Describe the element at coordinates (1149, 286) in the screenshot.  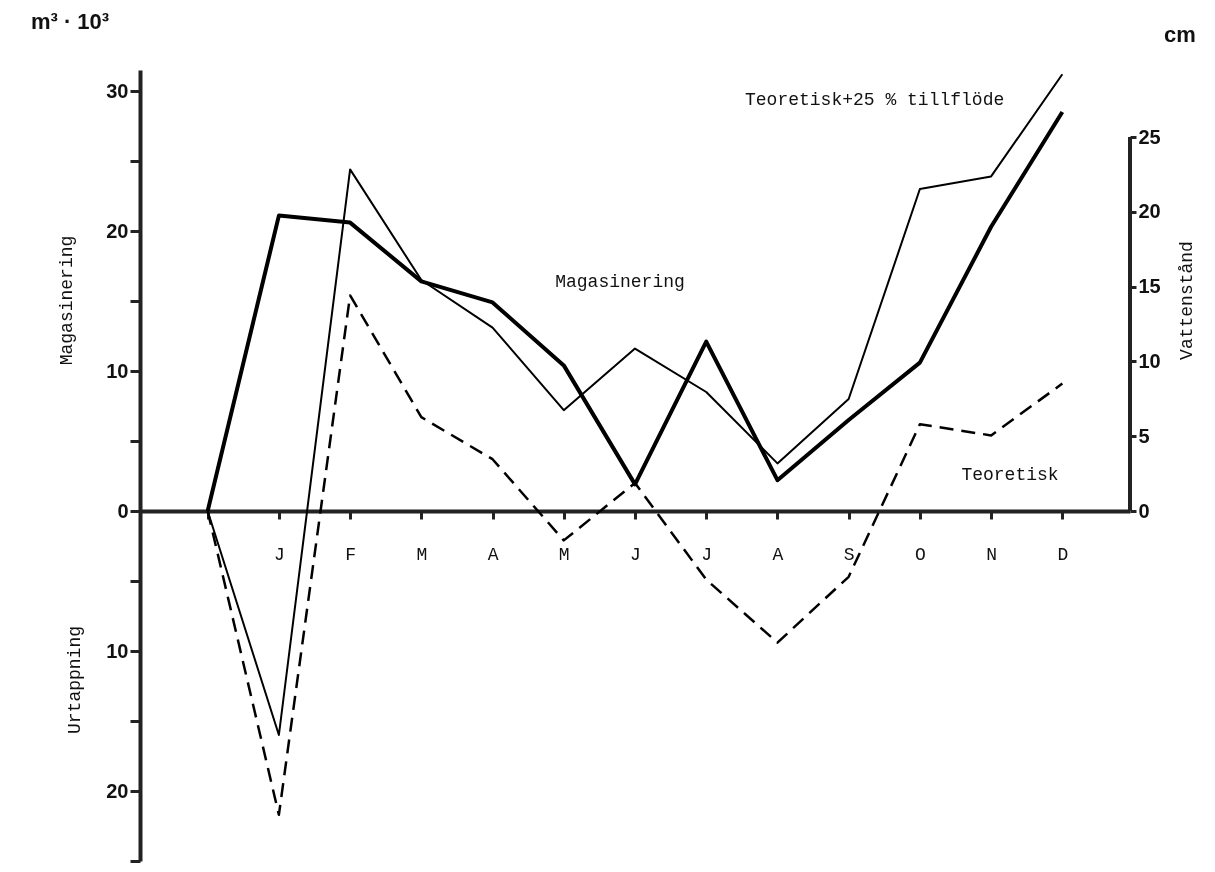
I see `y2-tick-label: 15` at that location.